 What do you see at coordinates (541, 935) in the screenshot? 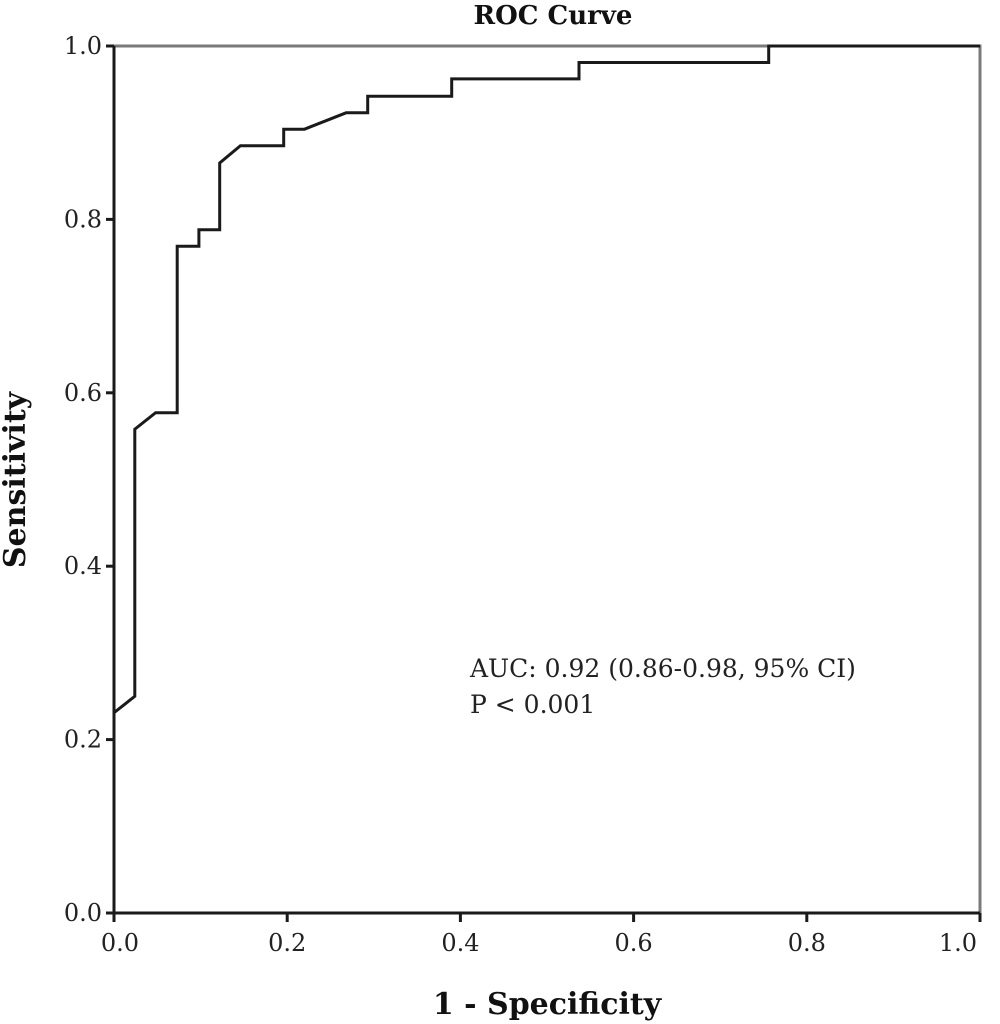
I see `x-axis-ticks: 0.0 0.2 0.4 0.6 0.8 1.0` at bounding box center [541, 935].